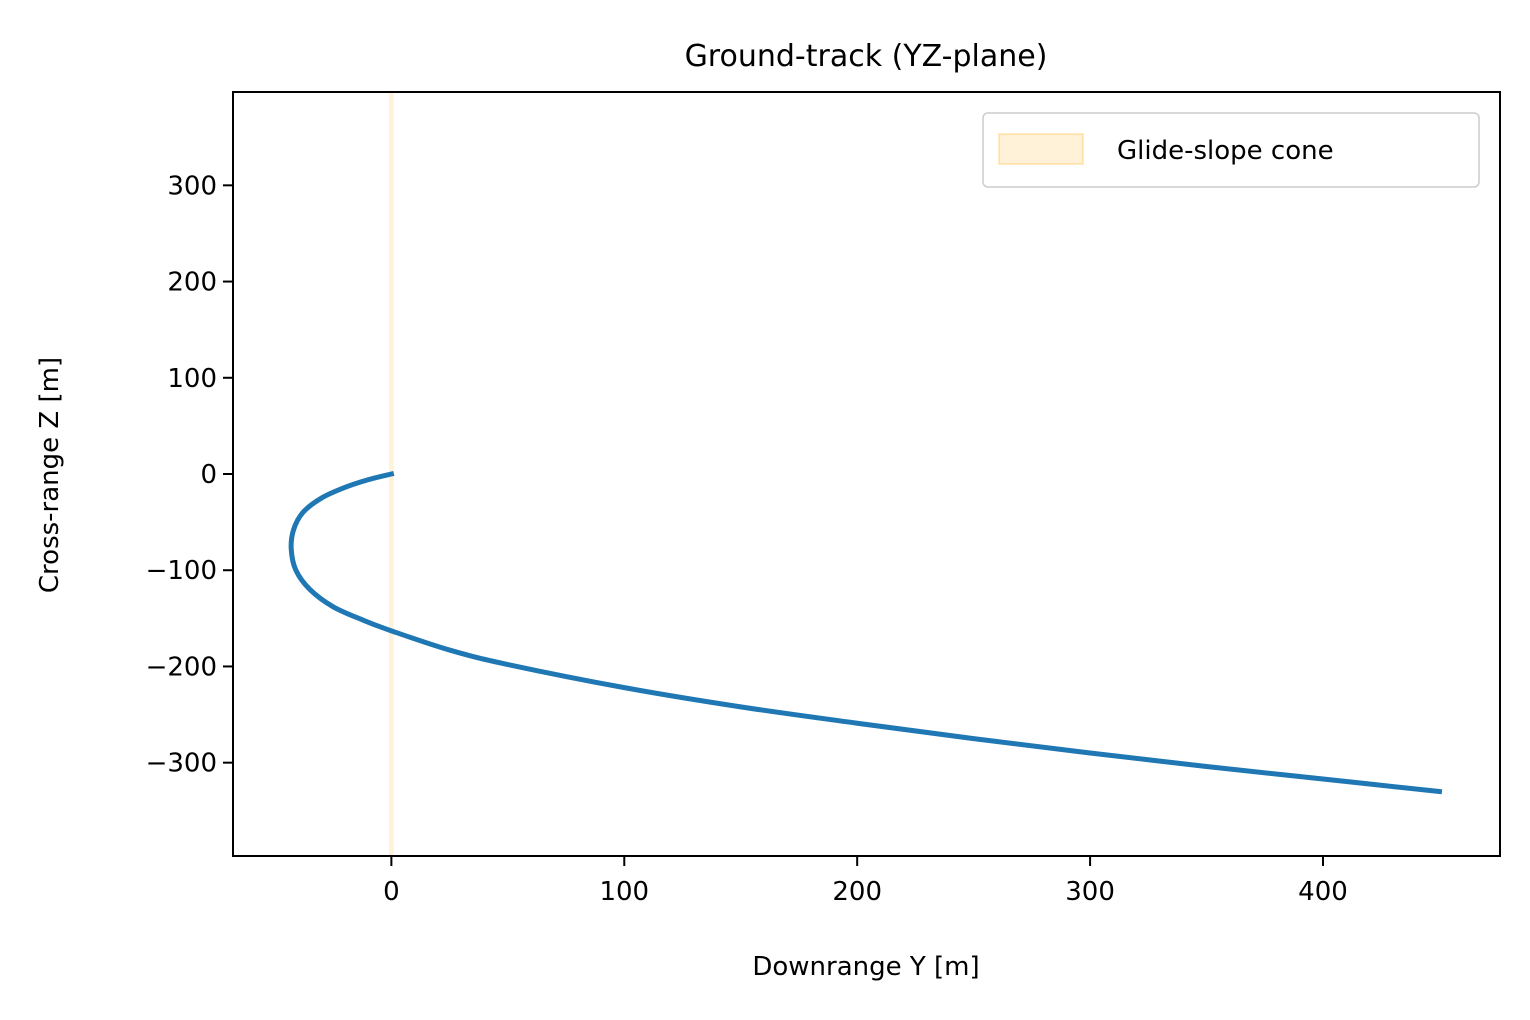 The width and height of the screenshot is (1530, 1020). I want to click on y-axis-label: Cross-range Z [m], so click(50, 475).